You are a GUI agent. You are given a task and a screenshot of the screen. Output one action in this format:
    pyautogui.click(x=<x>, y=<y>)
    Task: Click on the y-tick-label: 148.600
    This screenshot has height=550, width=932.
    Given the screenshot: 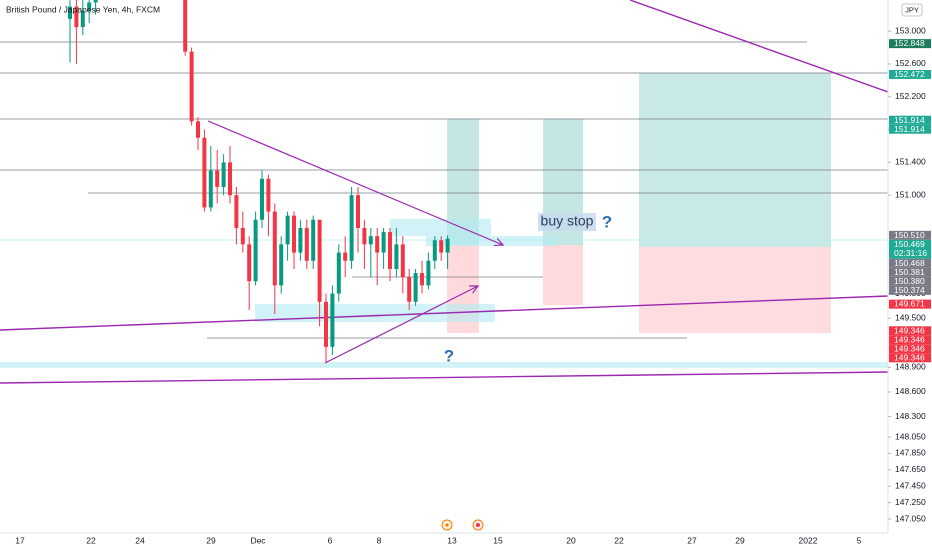 What is the action you would take?
    pyautogui.click(x=910, y=391)
    